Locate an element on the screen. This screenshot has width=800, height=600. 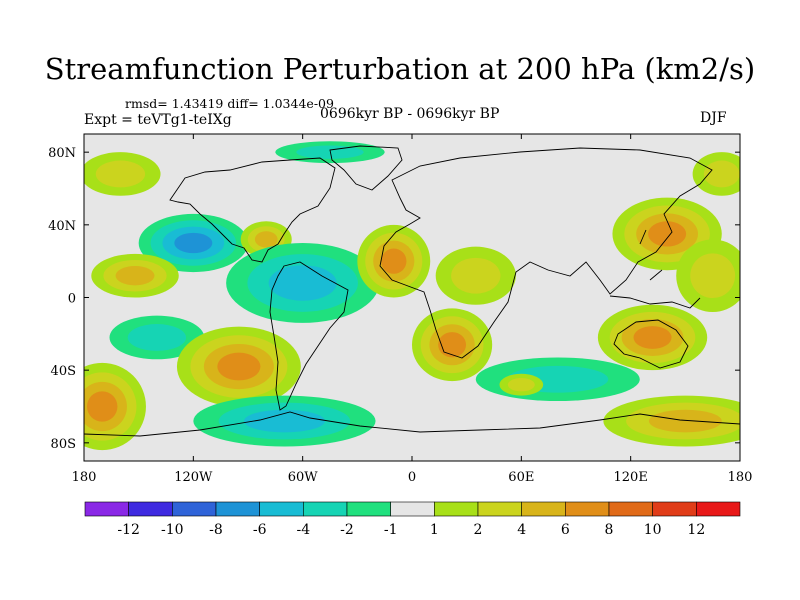
colorbar-label: 8 is located at coordinates (609, 530).